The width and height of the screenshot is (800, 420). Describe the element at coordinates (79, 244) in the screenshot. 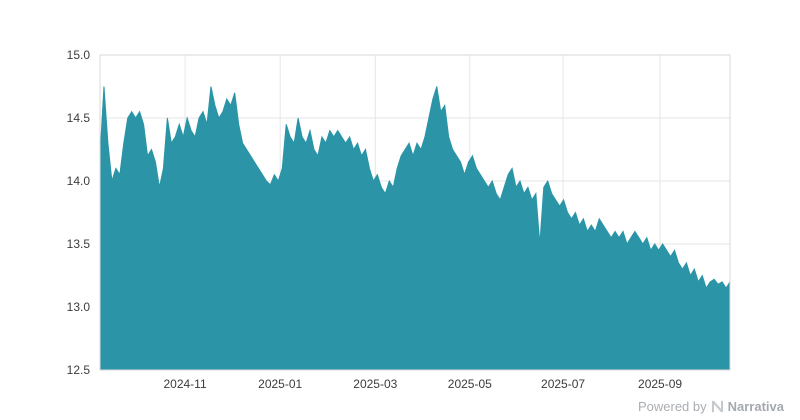

I see `y-axis-tick-label: 13.5` at that location.